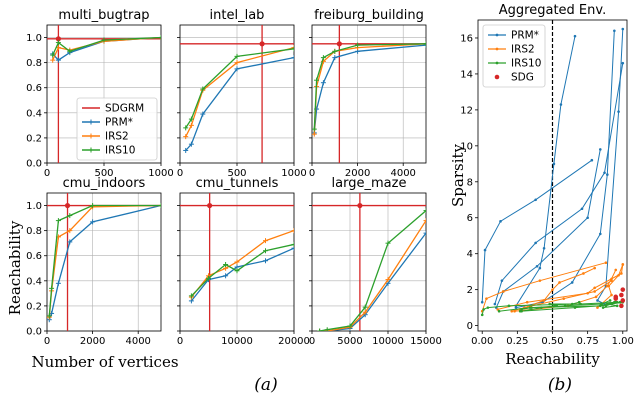 The image size is (637, 399). I want to click on x-tick-label: 1000, so click(160, 173).